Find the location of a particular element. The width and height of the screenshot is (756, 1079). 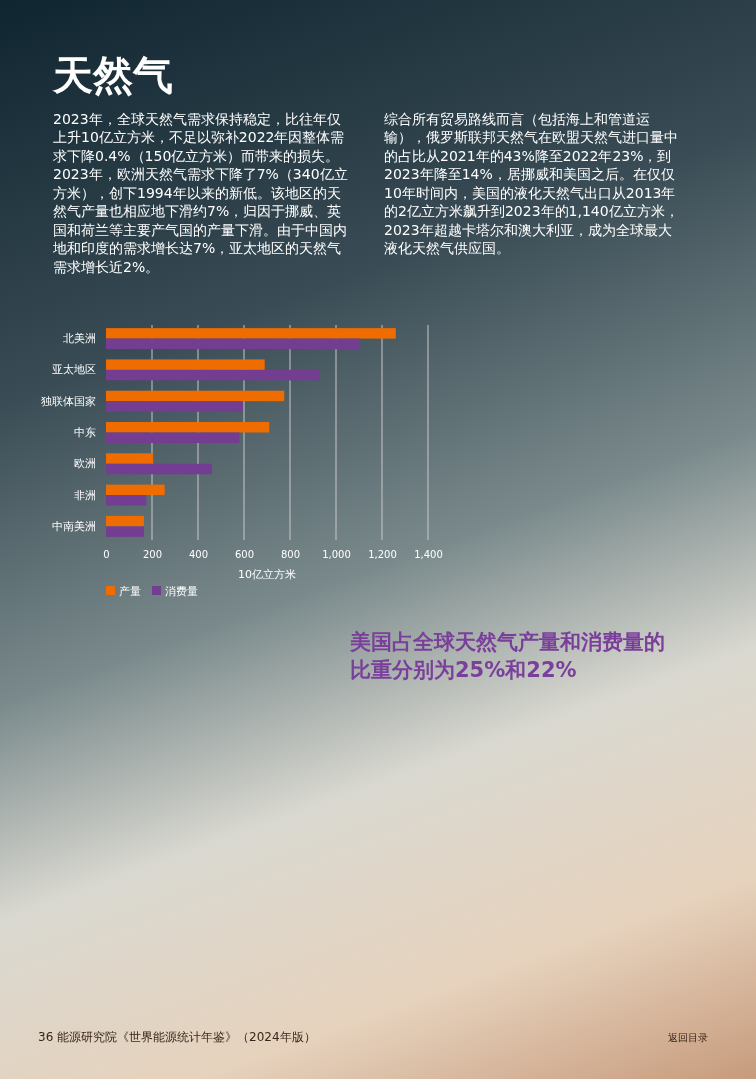

y-tick-label: 中东 is located at coordinates (85, 433).